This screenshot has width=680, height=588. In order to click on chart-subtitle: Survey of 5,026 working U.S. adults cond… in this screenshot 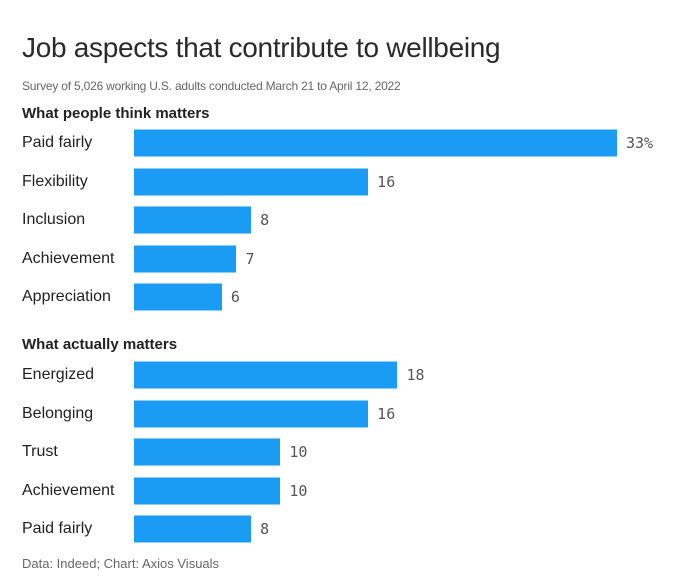, I will do `click(211, 86)`.